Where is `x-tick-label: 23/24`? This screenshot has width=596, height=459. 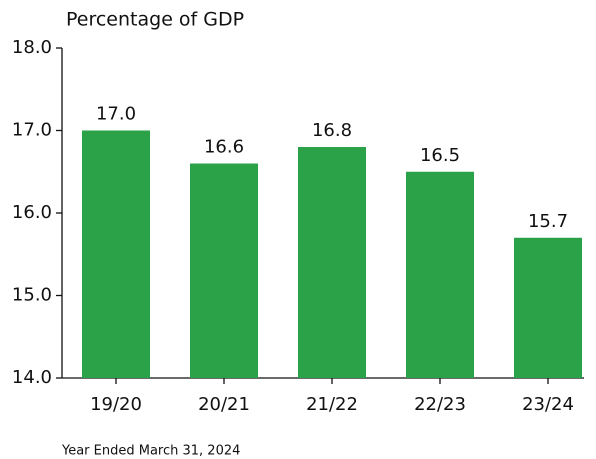 x-tick-label: 23/24 is located at coordinates (548, 404).